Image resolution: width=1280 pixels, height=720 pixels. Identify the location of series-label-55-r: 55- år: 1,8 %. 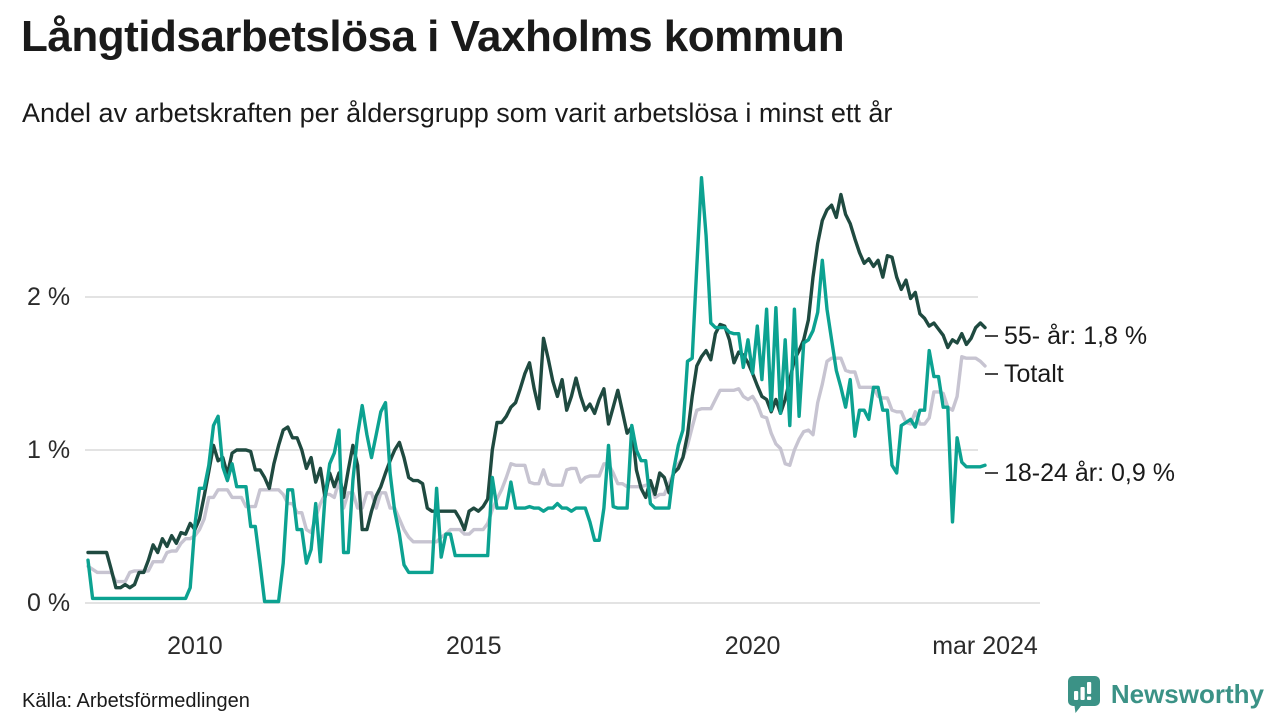
(1066, 336).